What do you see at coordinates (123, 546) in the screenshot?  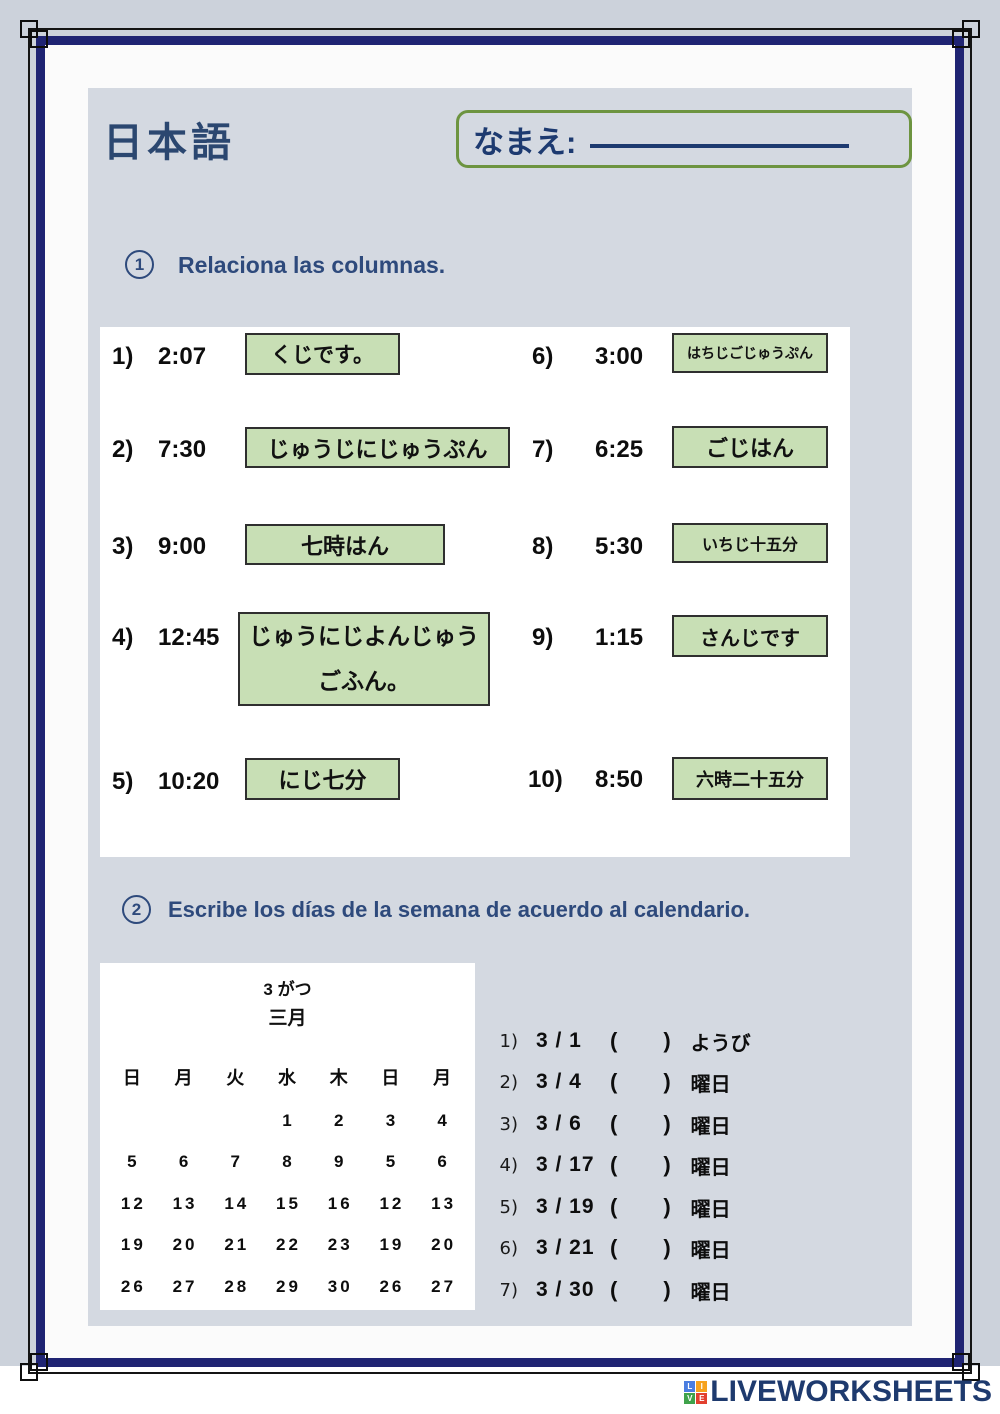 I see `item-number: 3)` at bounding box center [123, 546].